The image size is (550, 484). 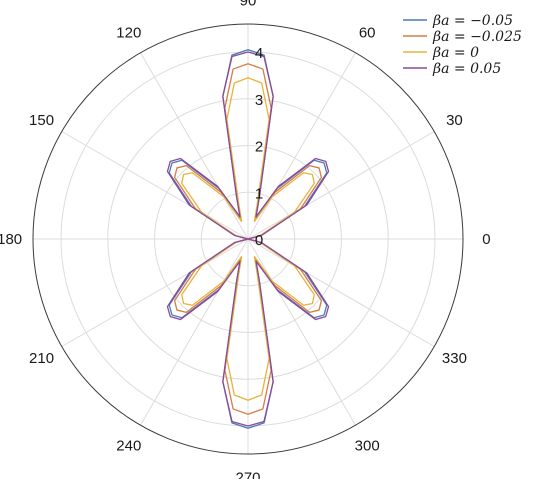 I want to click on radial-tick-label: 4, so click(x=259, y=53).